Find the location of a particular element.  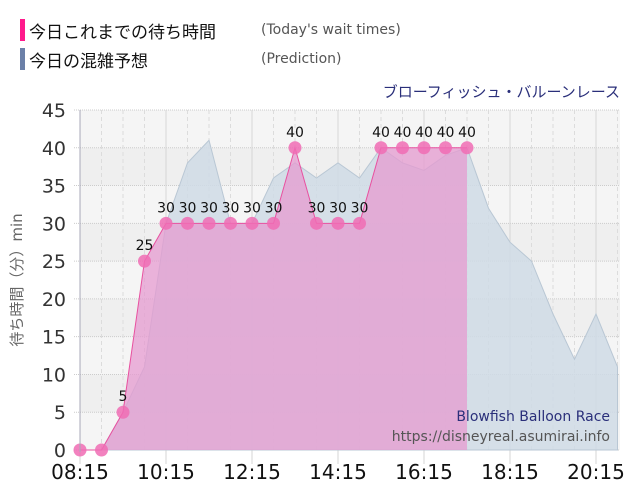

y-tick-label: 0 is located at coordinates (60, 451).